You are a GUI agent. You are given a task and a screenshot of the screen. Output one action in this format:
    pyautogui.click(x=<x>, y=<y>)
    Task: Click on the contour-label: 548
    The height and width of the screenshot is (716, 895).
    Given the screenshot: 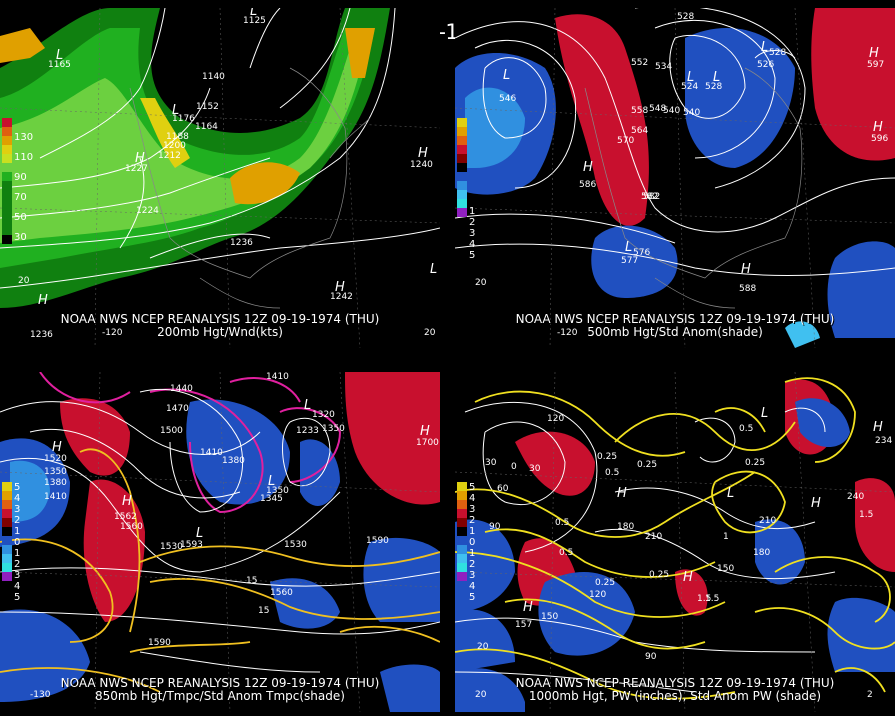 What is the action you would take?
    pyautogui.click(x=658, y=109)
    